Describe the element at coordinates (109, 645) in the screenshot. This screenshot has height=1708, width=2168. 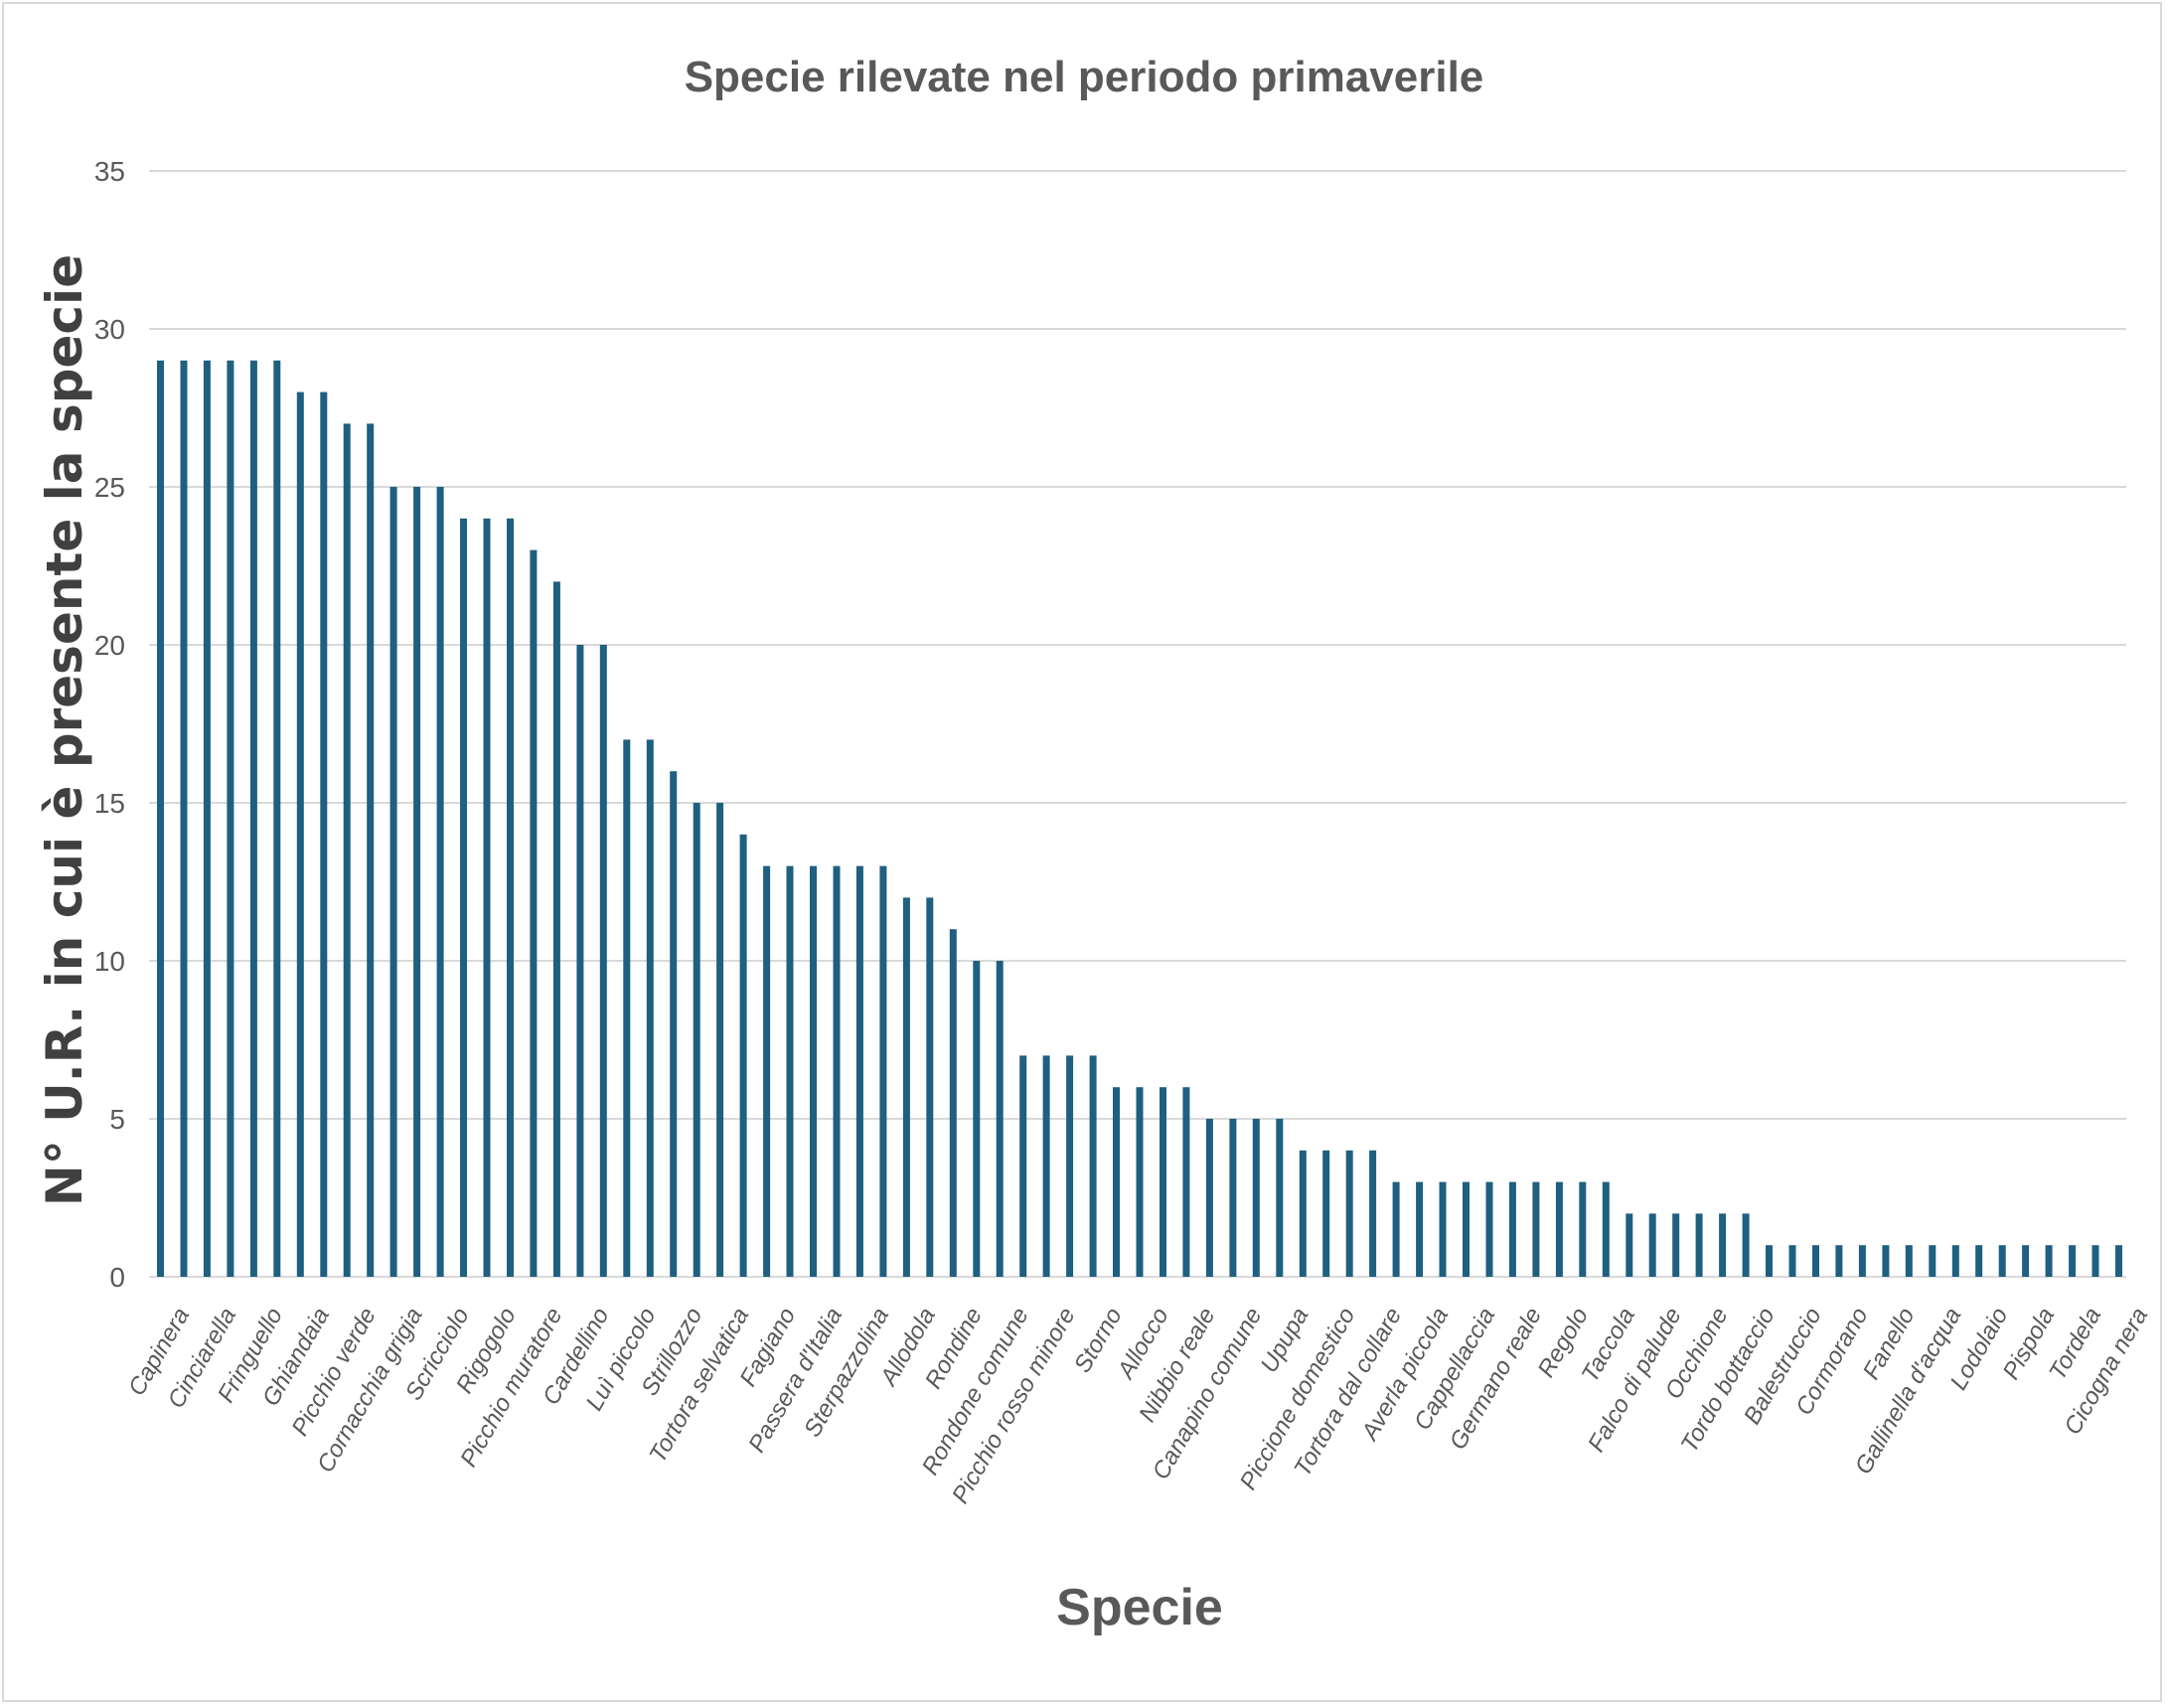
I see `y-tick-label: 20` at that location.